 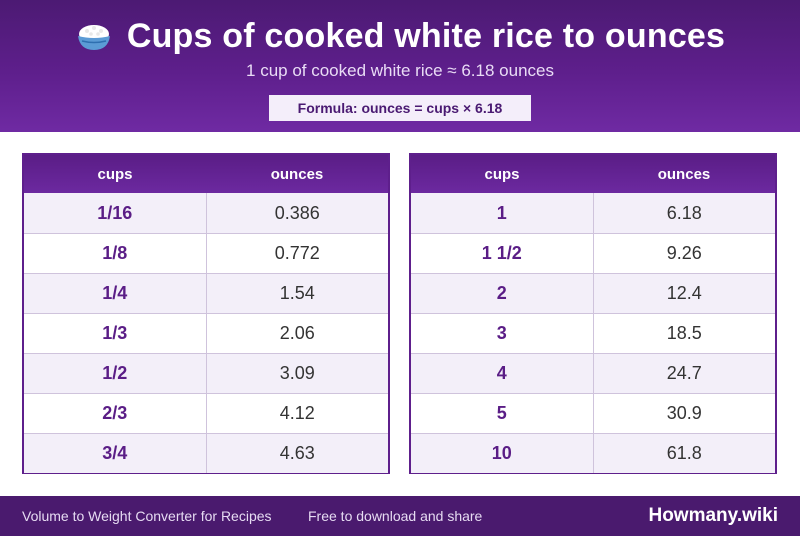 I want to click on brand-logo-text: Howmany.wiki, so click(x=713, y=515).